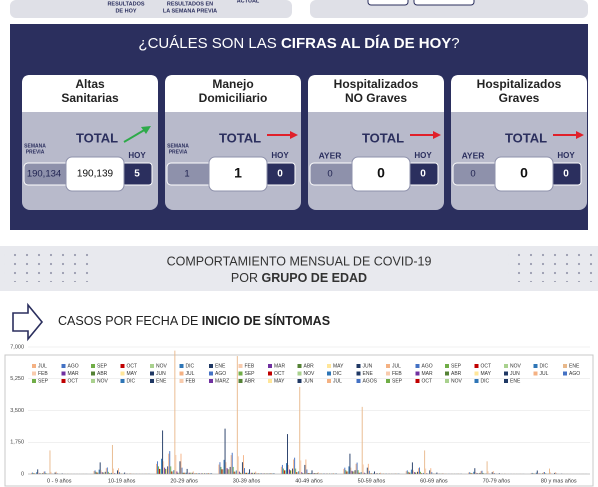  What do you see at coordinates (299, 278) in the screenshot?
I see `band-line2: POR GRUPO DE EDAD` at bounding box center [299, 278].